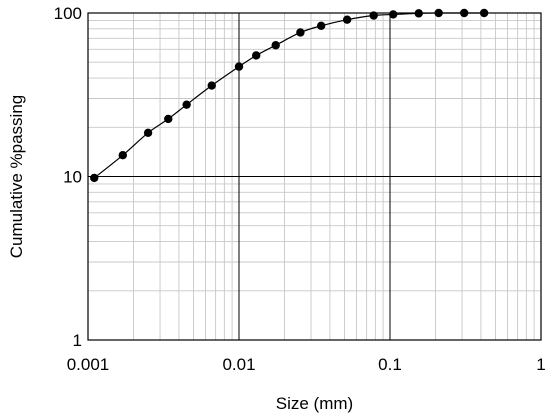 Image resolution: width=550 pixels, height=418 pixels. What do you see at coordinates (238, 364) in the screenshot?
I see `x-tick-label: 0.01` at bounding box center [238, 364].